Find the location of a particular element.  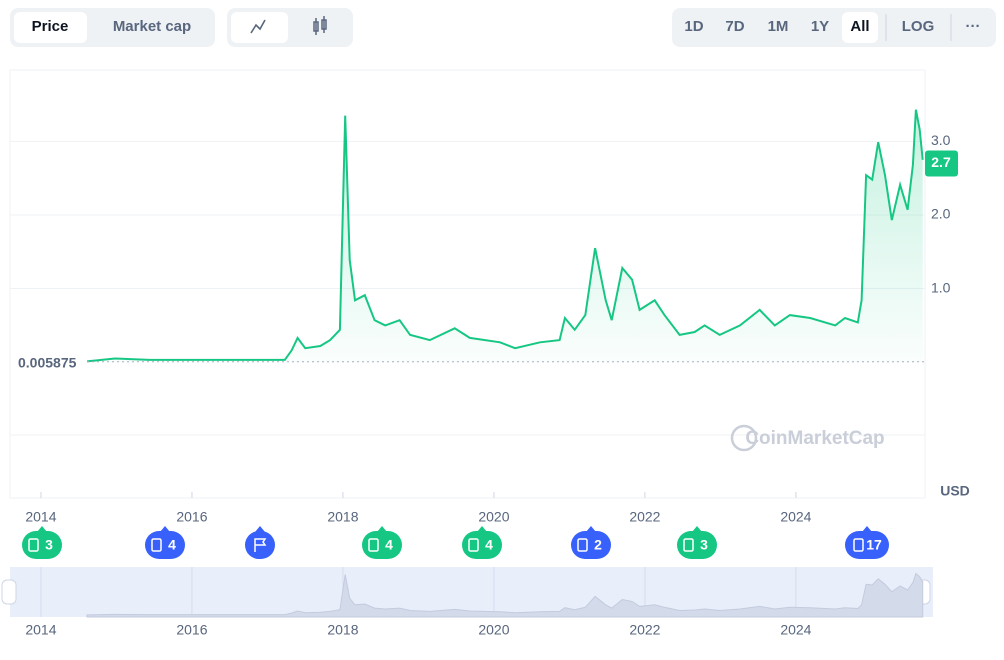

x-tick-label: 2024 is located at coordinates (795, 517).